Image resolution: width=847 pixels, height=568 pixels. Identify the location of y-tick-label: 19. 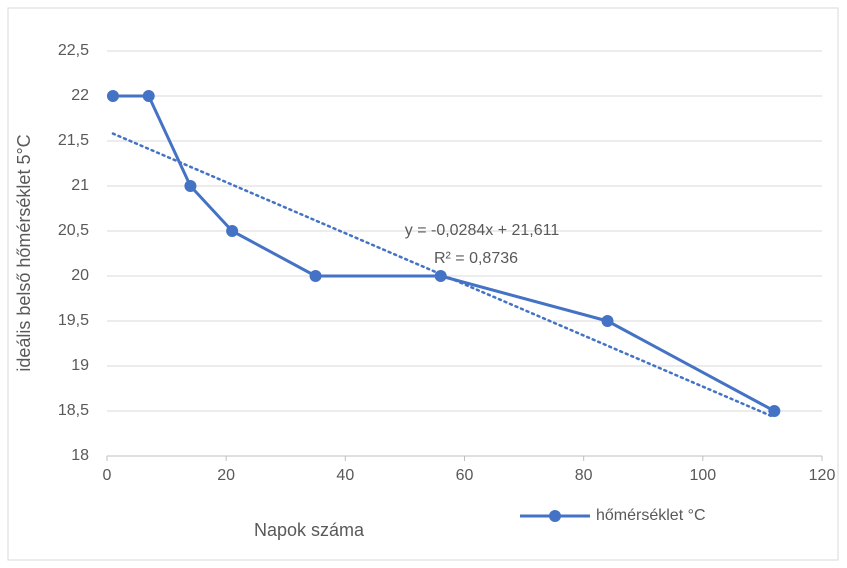
(80, 365).